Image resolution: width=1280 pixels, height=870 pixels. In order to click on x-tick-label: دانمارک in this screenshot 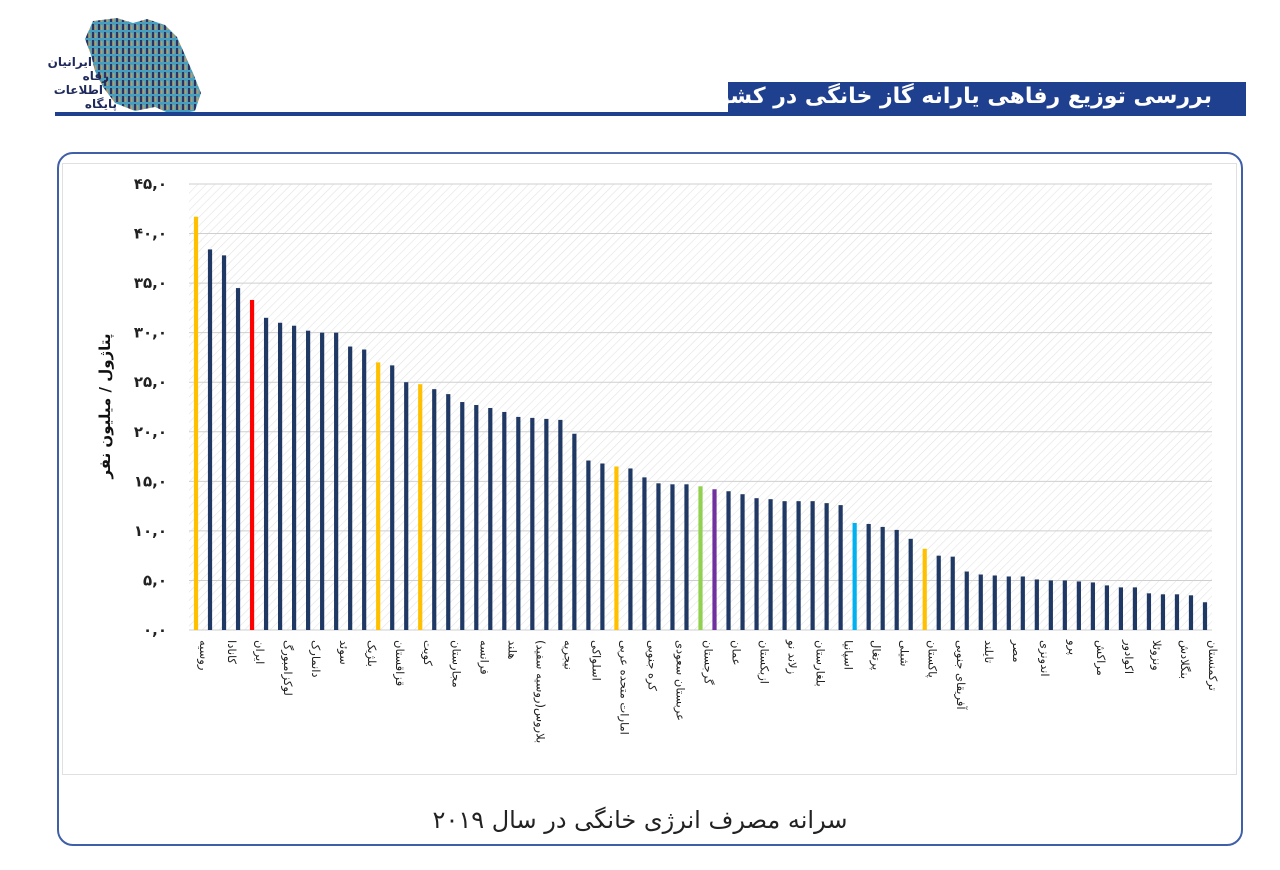, I will do `click(315, 659)`.